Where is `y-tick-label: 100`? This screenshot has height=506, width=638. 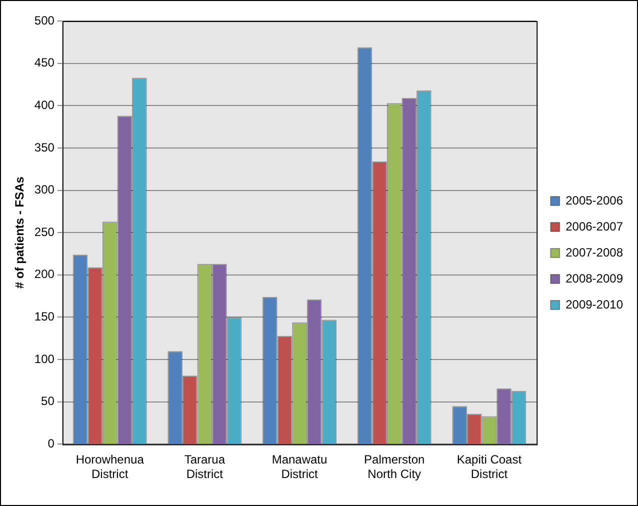 y-tick-label: 100 is located at coordinates (44, 359).